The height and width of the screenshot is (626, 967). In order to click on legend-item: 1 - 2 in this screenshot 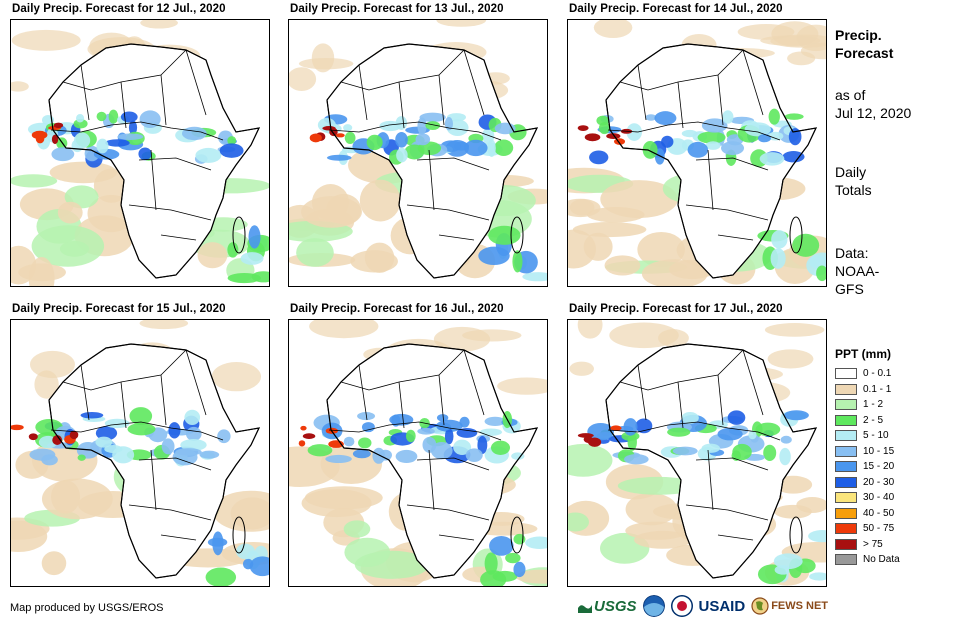, I will do `click(867, 405)`.